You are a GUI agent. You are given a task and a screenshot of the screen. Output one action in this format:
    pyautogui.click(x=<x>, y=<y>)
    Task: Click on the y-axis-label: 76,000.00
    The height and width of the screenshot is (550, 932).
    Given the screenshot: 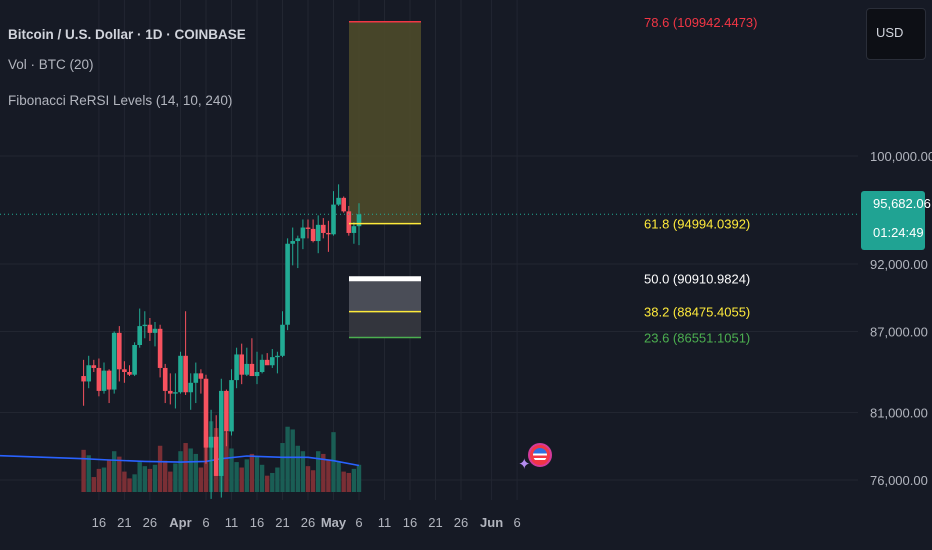 What is the action you would take?
    pyautogui.click(x=899, y=480)
    